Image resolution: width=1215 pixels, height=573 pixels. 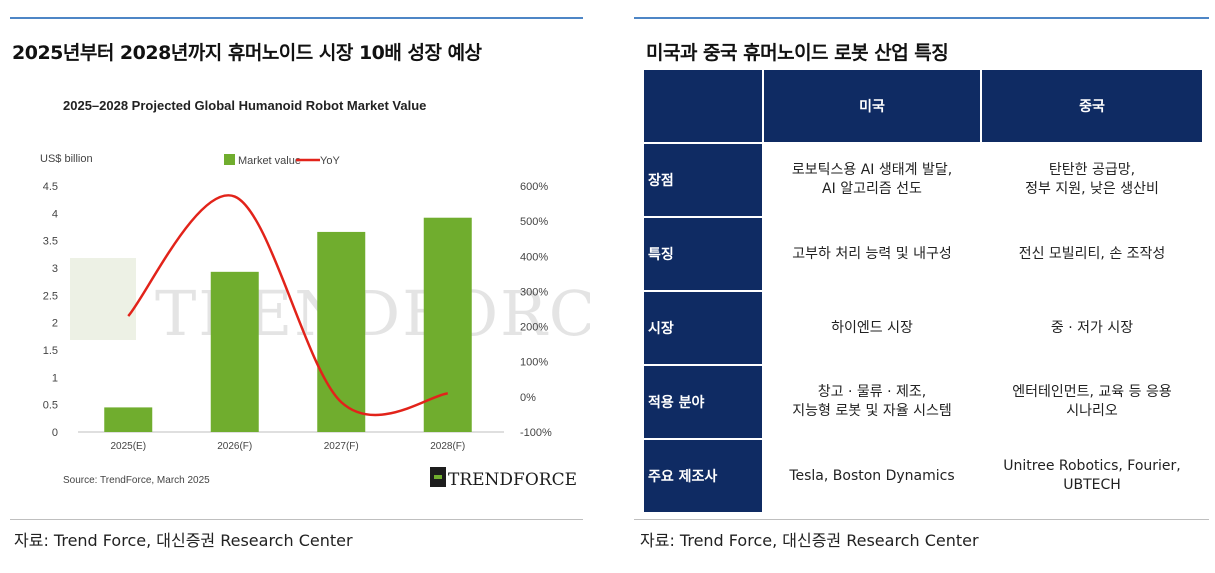 What do you see at coordinates (55, 378) in the screenshot?
I see `y-tick-label: 1` at bounding box center [55, 378].